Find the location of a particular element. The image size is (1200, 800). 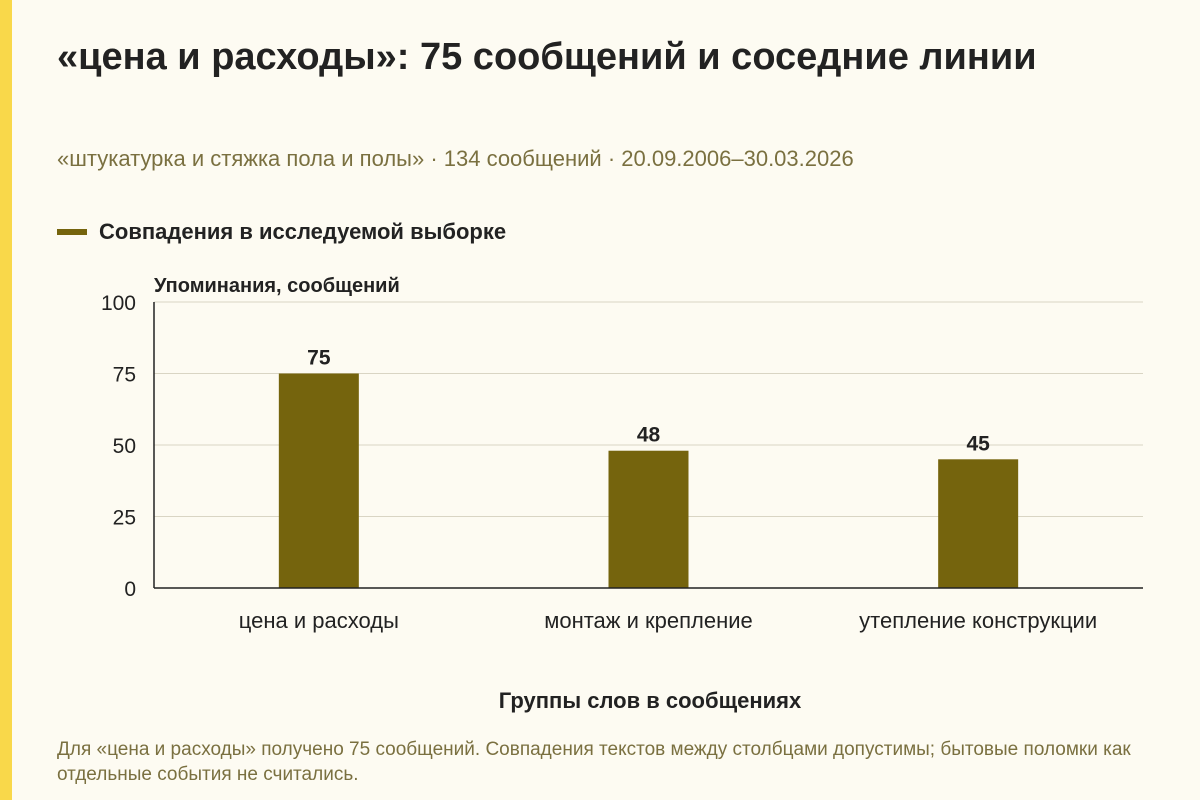

x-axis-label: Группы слов в сообщениях is located at coordinates (650, 700).